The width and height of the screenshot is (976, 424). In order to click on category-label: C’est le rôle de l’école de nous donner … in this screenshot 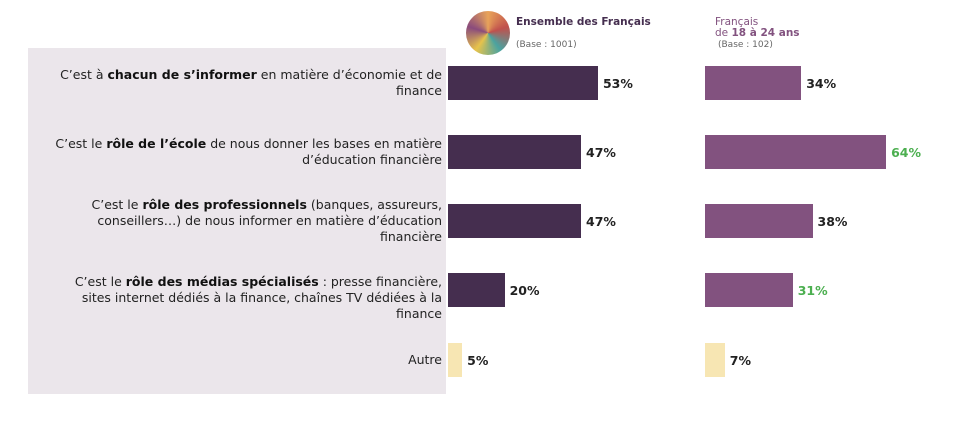, I will do `click(248, 151)`.